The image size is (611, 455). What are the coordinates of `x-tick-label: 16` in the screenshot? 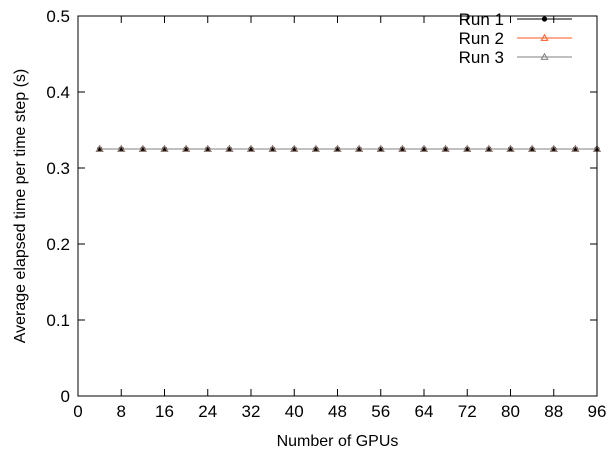 It's located at (164, 411).